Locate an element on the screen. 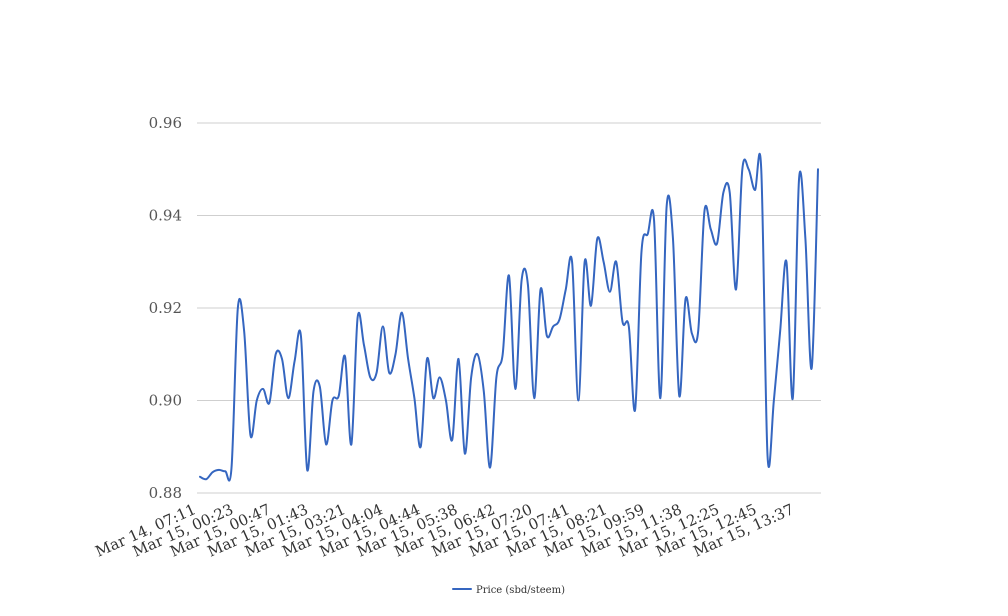  y-tick-label: 0.92 is located at coordinates (165, 308).